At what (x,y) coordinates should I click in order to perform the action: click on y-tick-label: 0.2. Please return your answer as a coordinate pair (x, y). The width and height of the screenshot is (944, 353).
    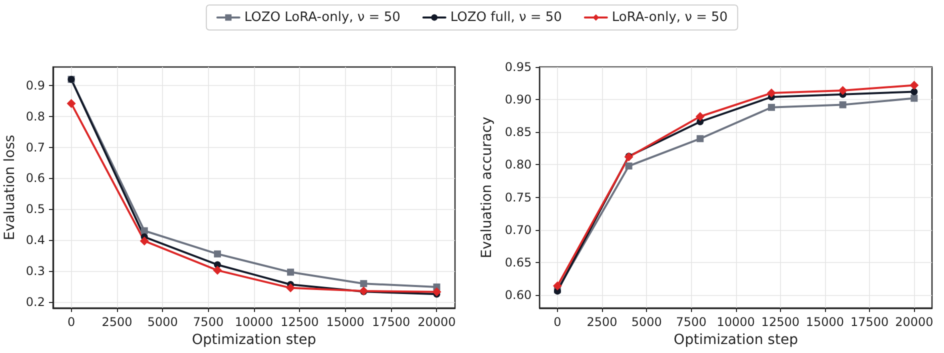
    Looking at the image, I should click on (35, 301).